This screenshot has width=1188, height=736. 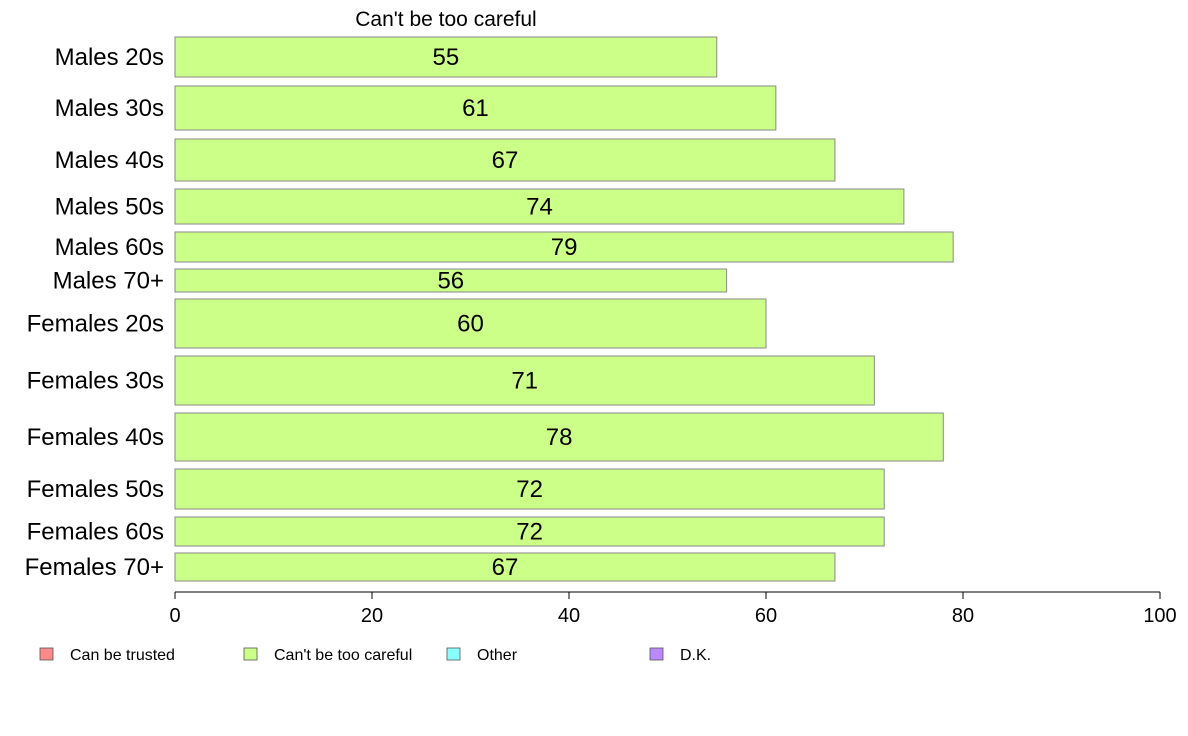 What do you see at coordinates (766, 616) in the screenshot?
I see `x-tick-label: 60` at bounding box center [766, 616].